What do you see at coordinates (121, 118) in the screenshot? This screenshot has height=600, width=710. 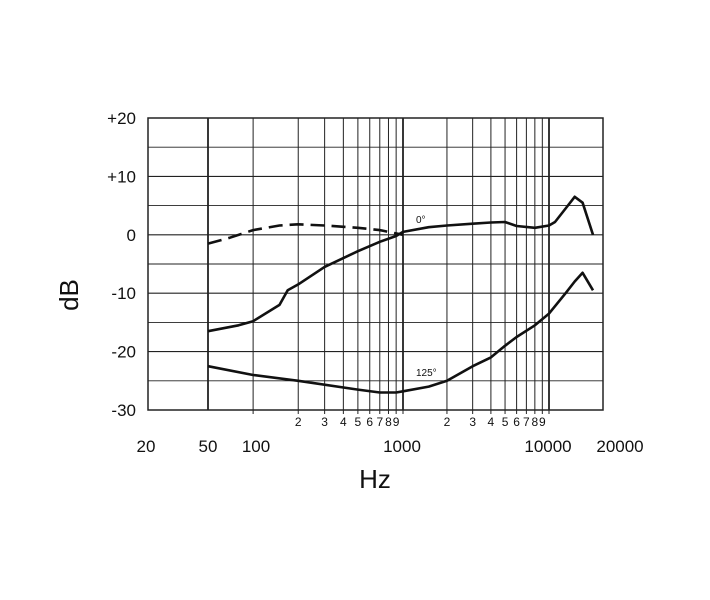 I see `y-tick-label: +20` at bounding box center [121, 118].